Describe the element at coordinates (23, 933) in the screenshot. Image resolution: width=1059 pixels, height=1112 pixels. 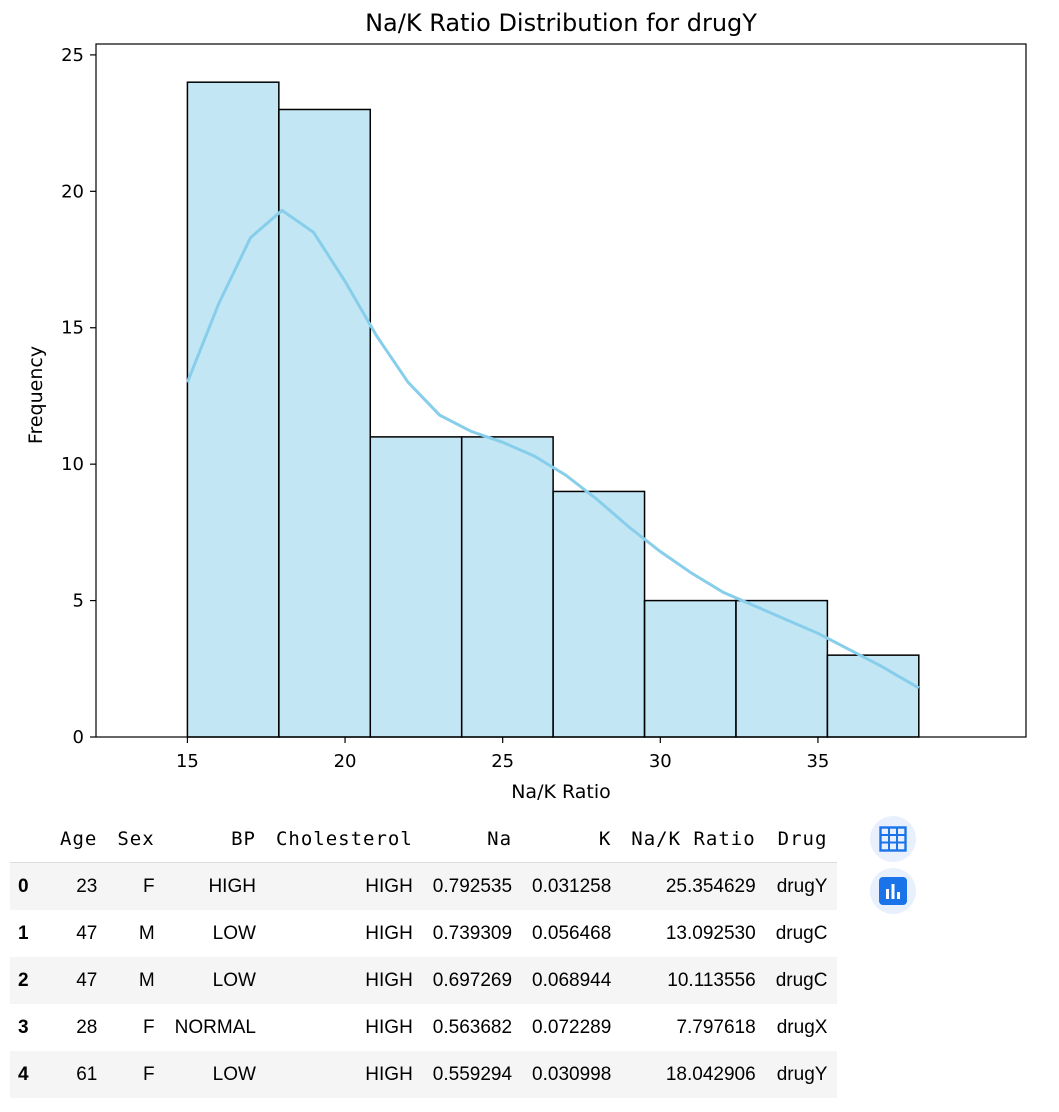
I see `row-index: 1` at that location.